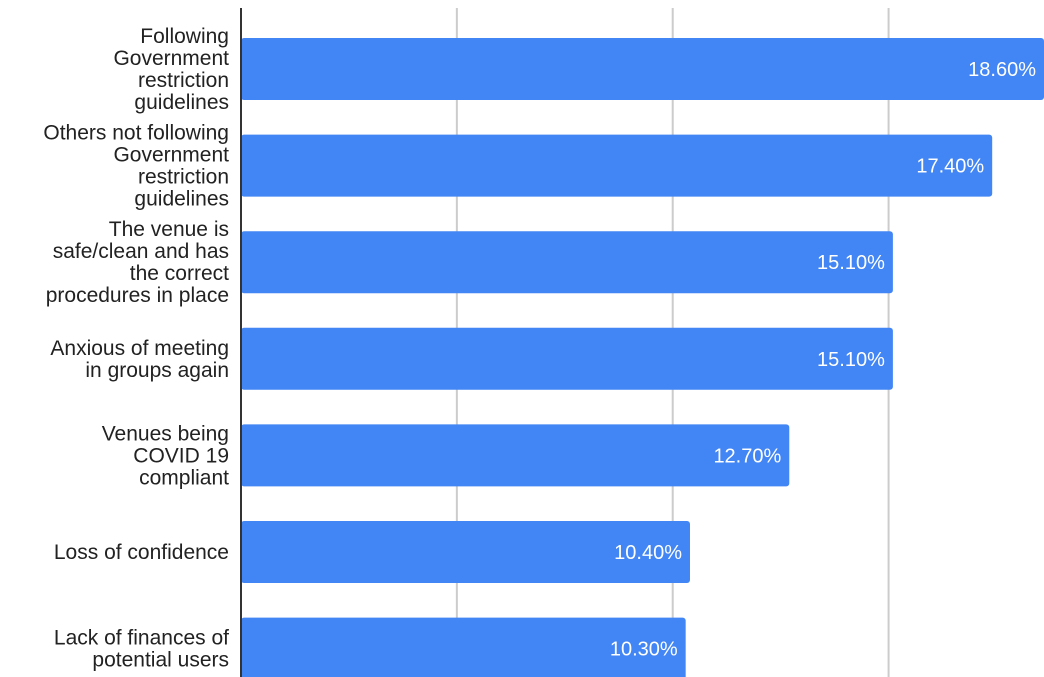 The height and width of the screenshot is (677, 1044). What do you see at coordinates (141, 649) in the screenshot?
I see `category-label: Lack of finances of potential users` at bounding box center [141, 649].